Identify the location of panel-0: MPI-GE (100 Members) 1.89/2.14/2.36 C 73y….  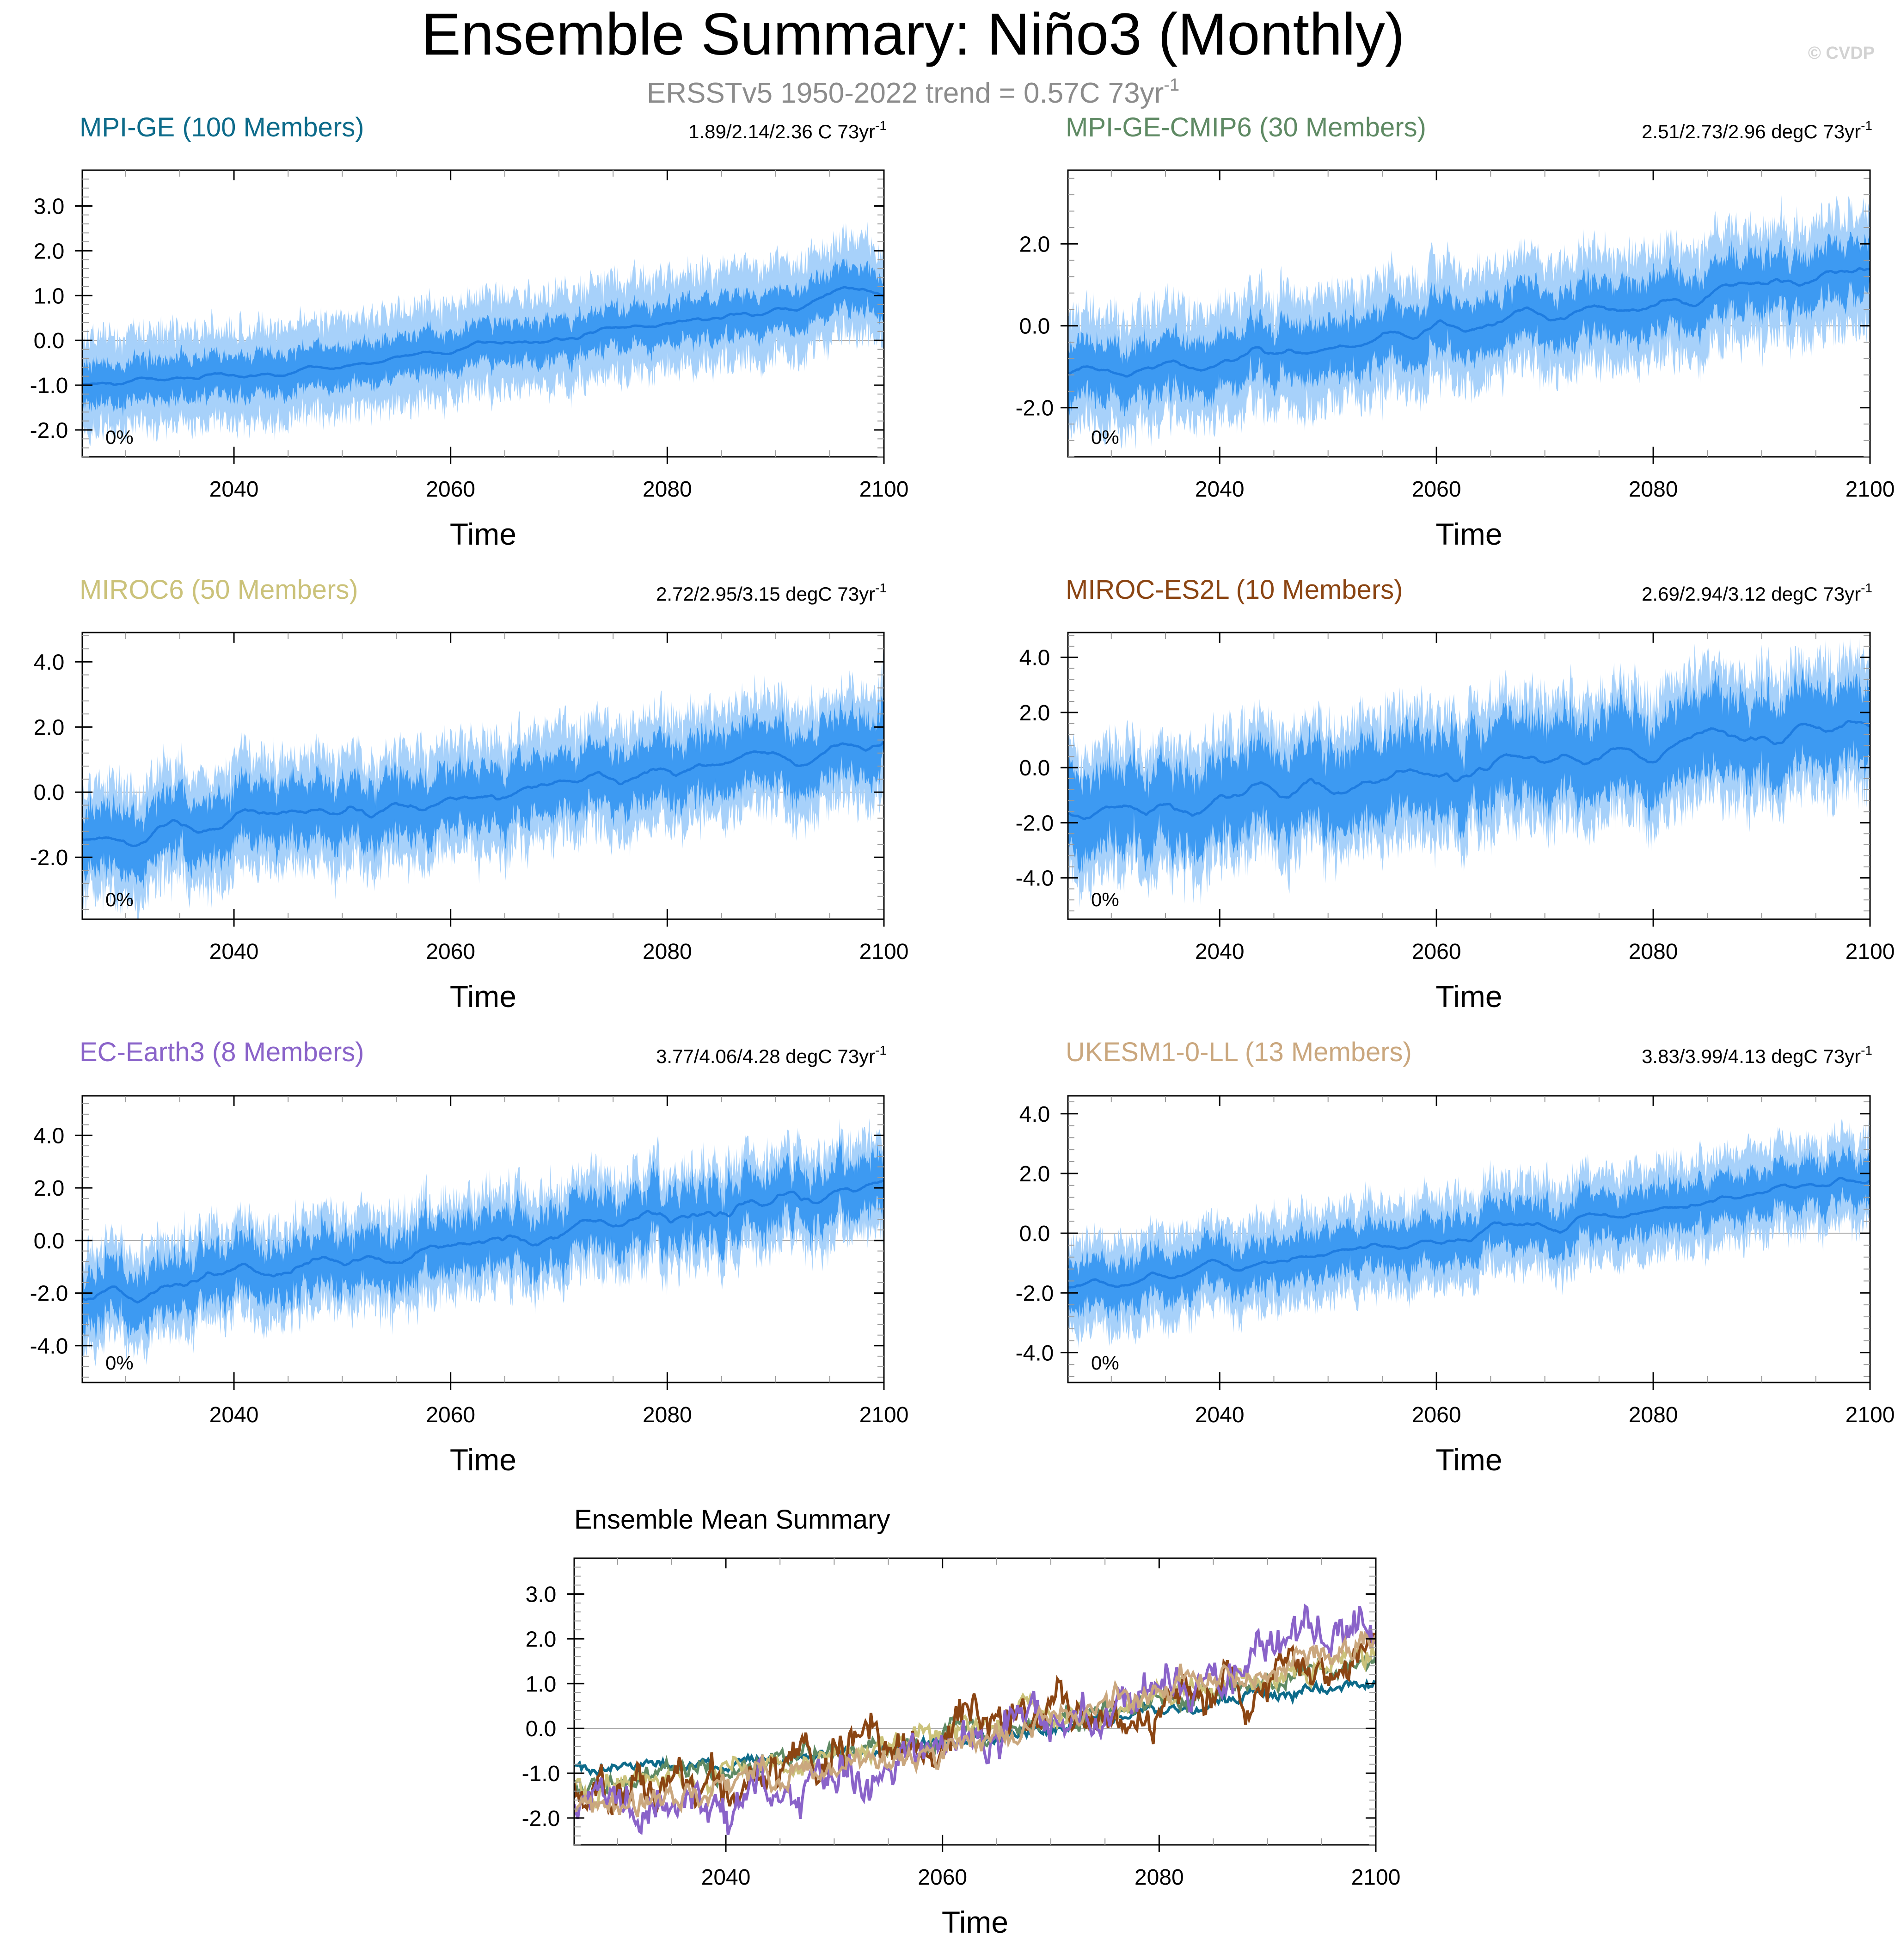
(470, 331).